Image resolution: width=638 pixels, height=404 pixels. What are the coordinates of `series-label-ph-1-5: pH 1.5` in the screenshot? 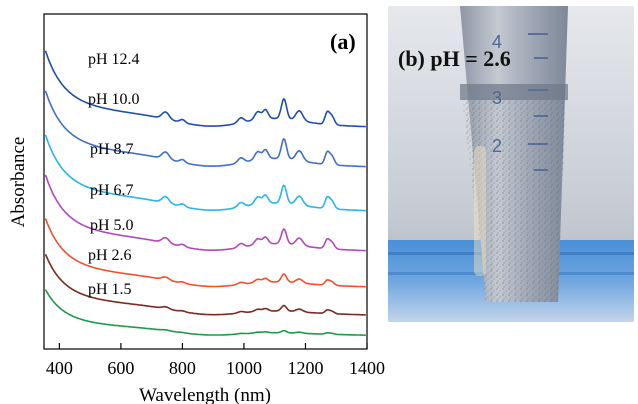 It's located at (110, 289).